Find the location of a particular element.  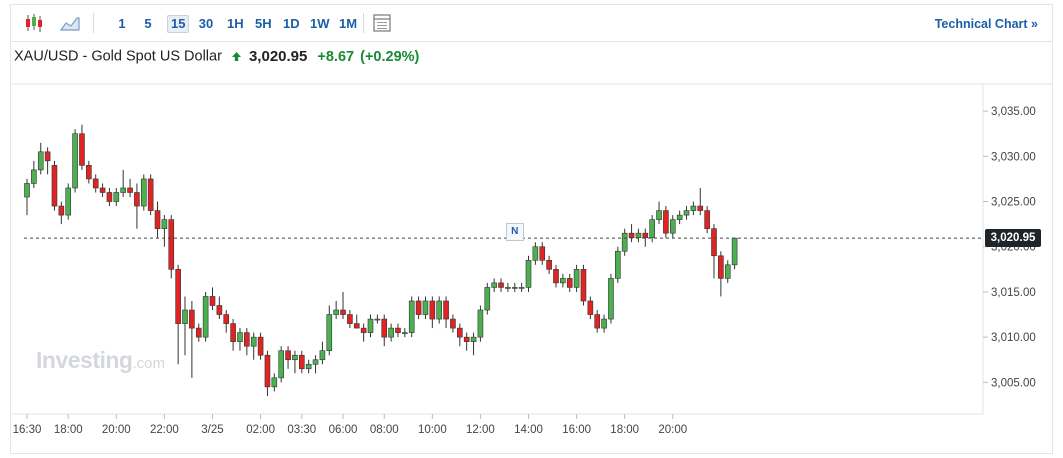

x-tick-label: 20:00 is located at coordinates (116, 430).